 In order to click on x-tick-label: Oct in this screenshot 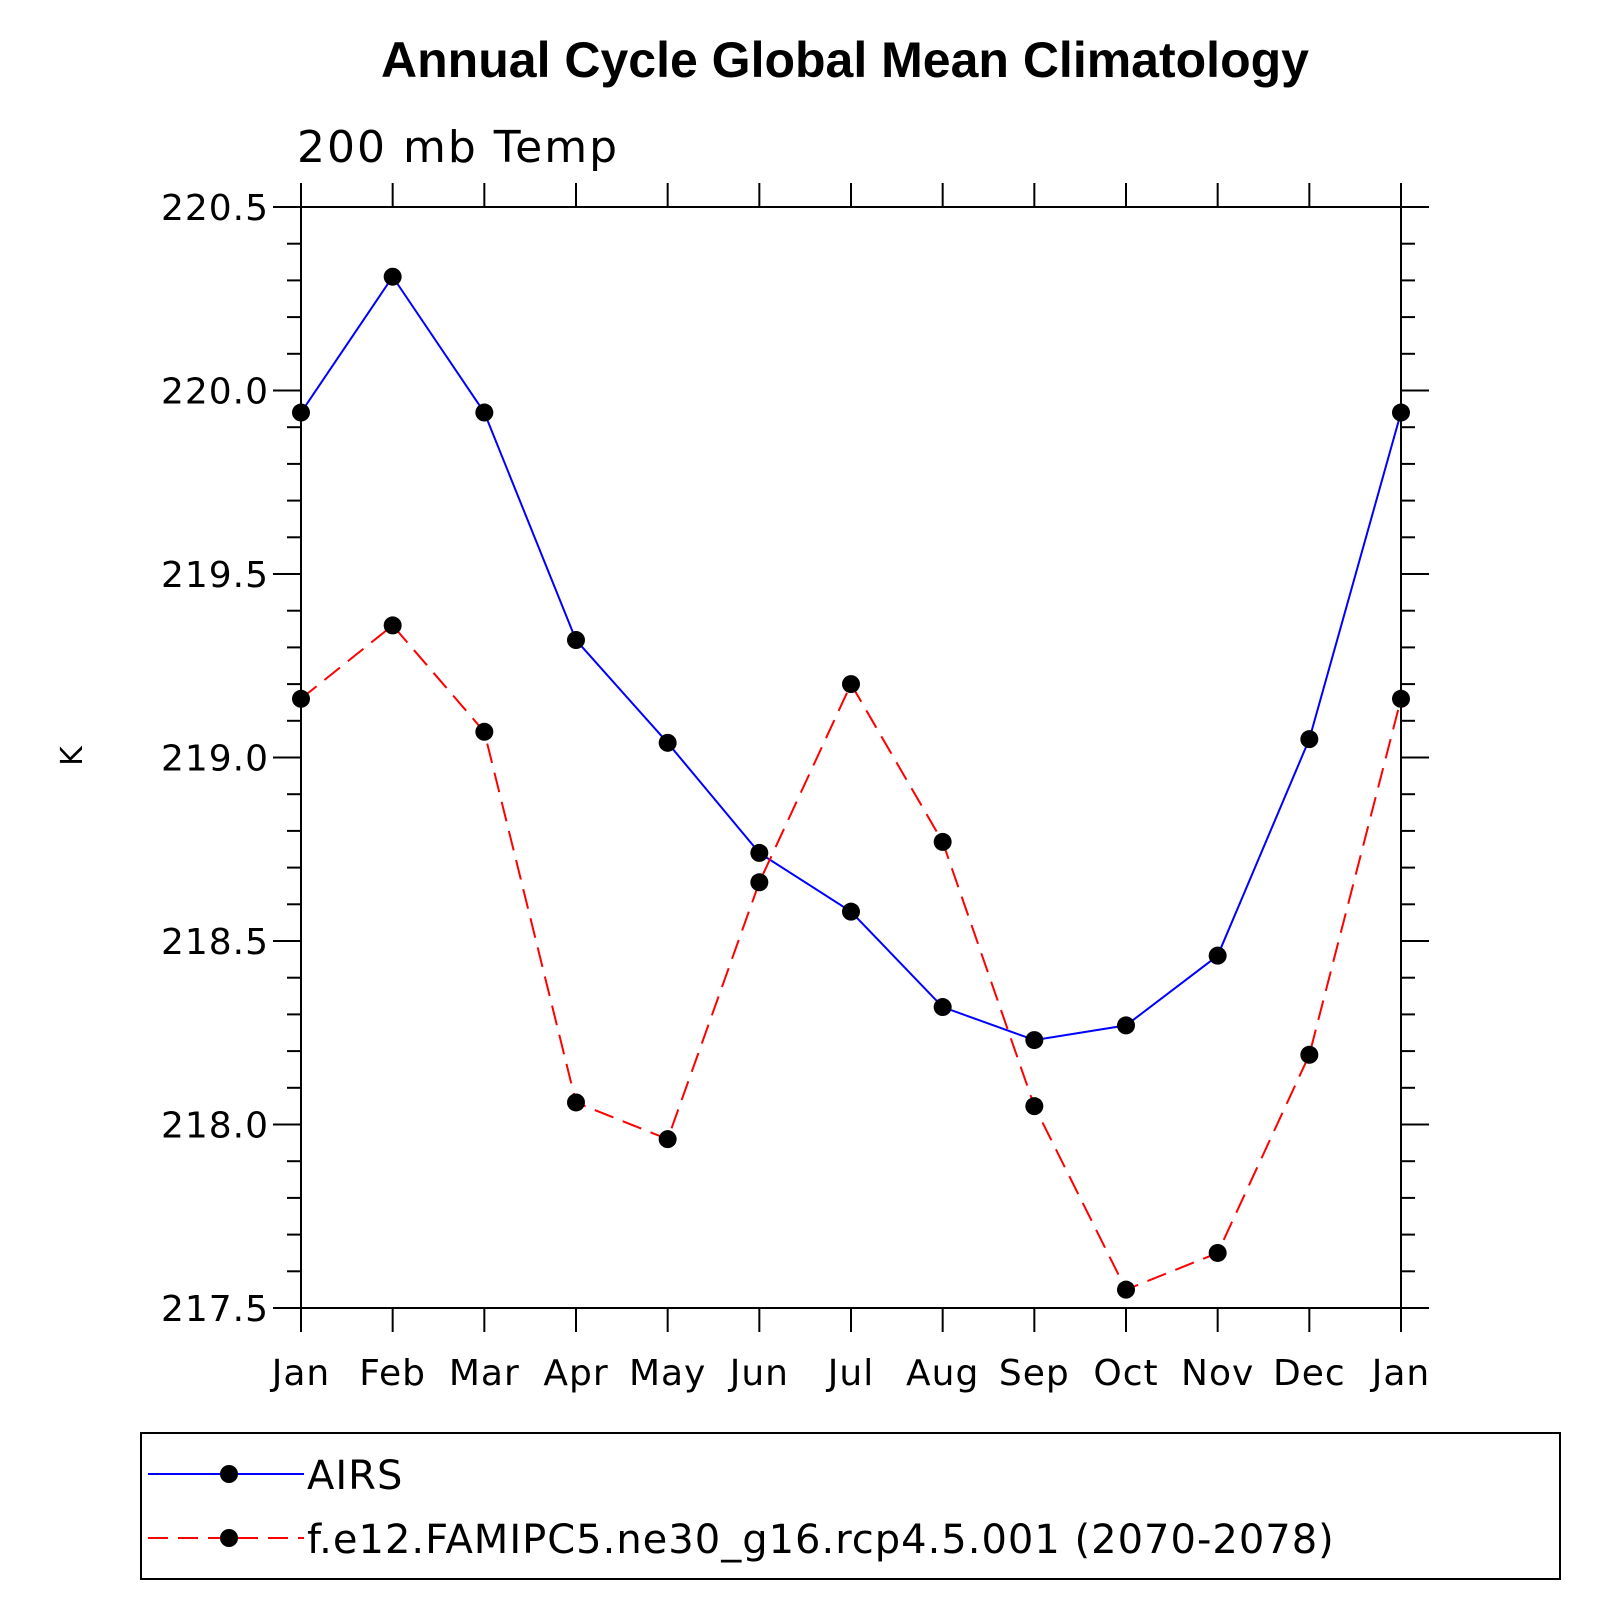, I will do `click(1125, 1373)`.